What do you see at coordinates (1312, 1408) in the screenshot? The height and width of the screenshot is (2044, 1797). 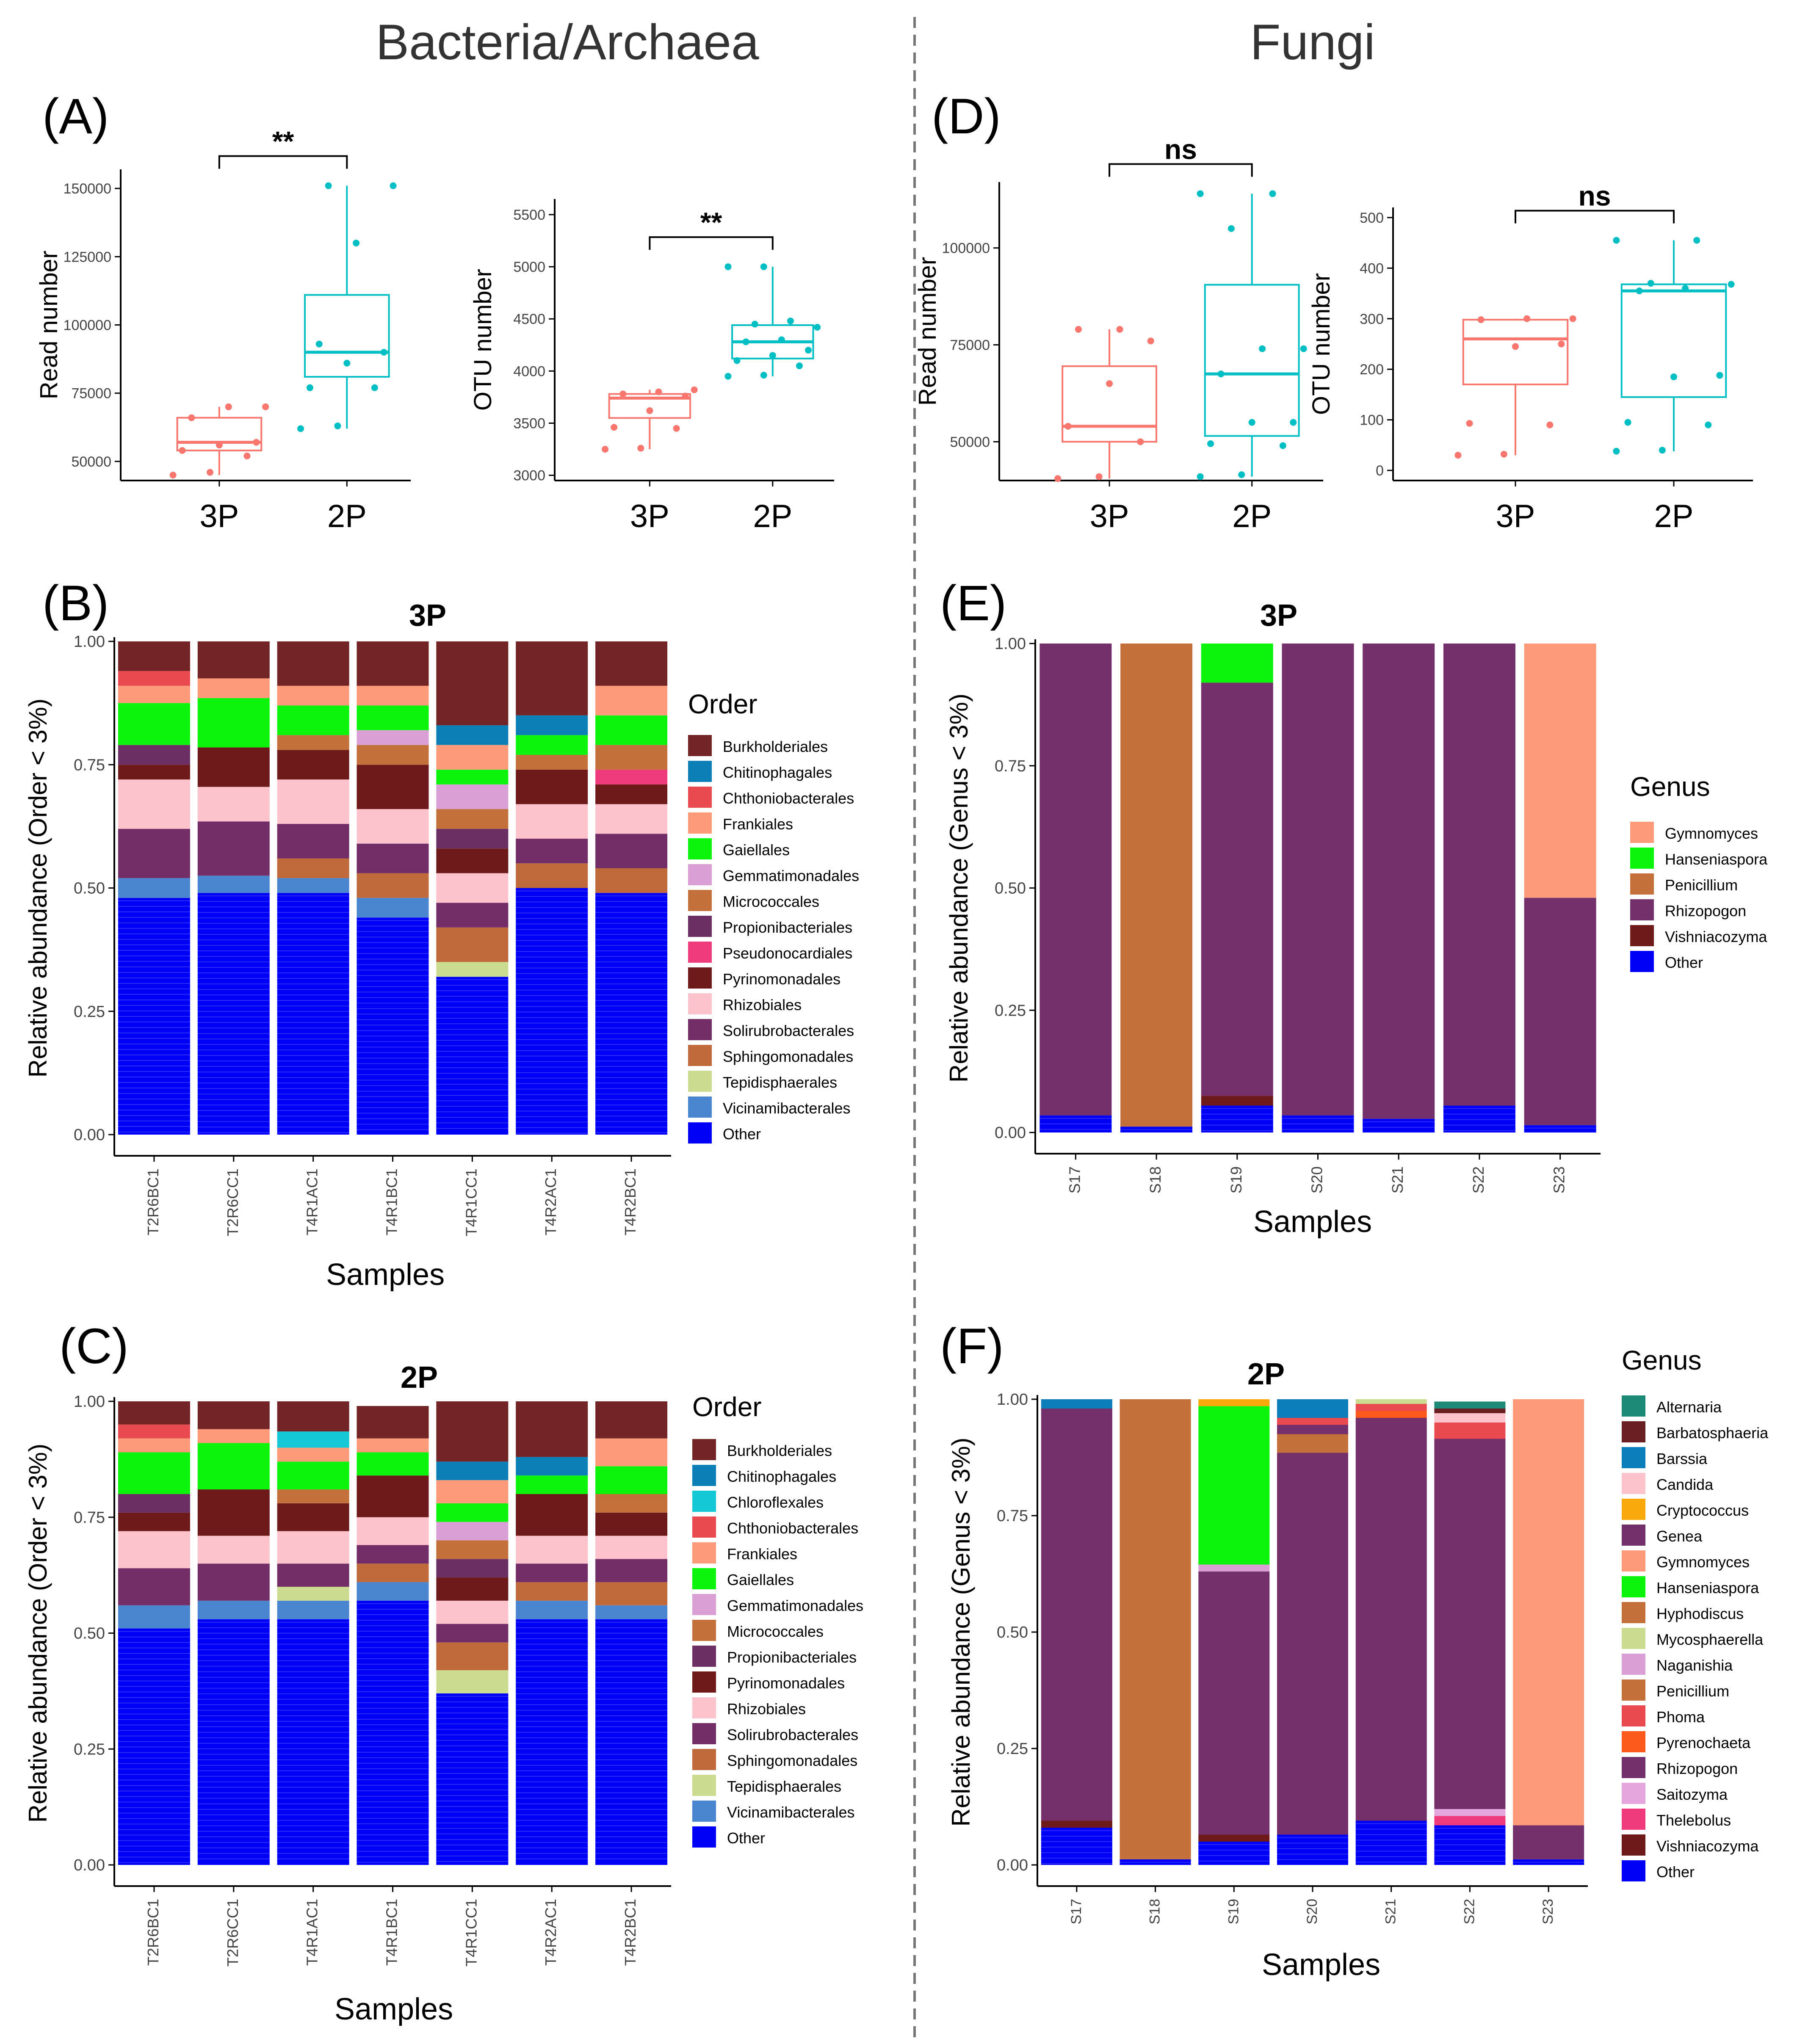 I see `segment-barssia` at bounding box center [1312, 1408].